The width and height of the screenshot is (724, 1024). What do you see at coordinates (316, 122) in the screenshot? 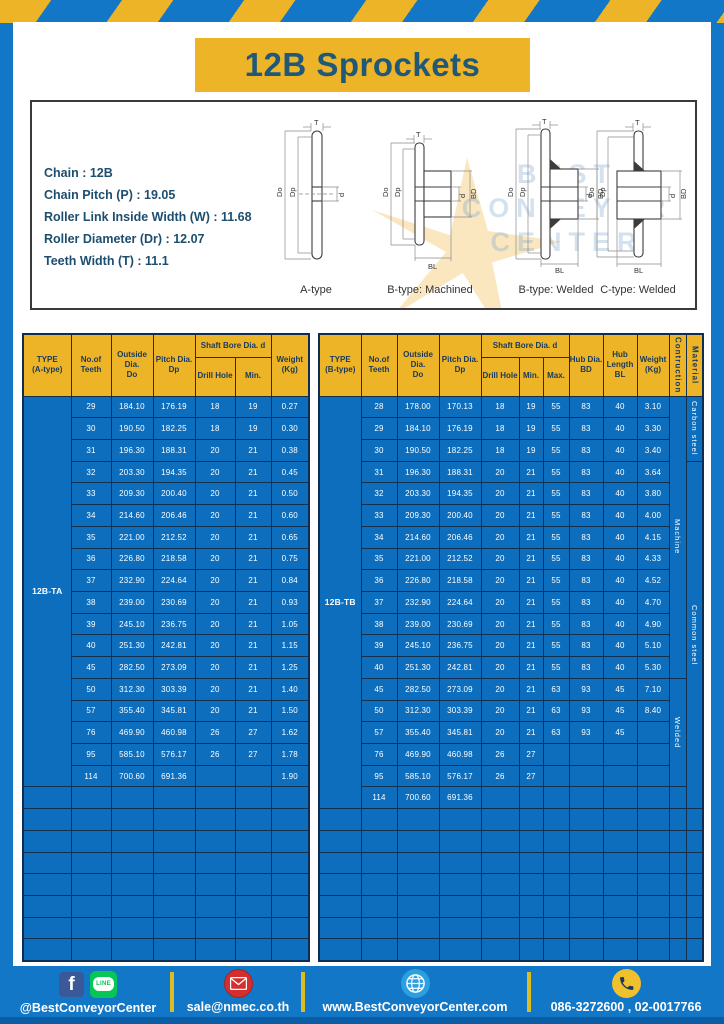
I see `svg-text: T` at bounding box center [316, 122].